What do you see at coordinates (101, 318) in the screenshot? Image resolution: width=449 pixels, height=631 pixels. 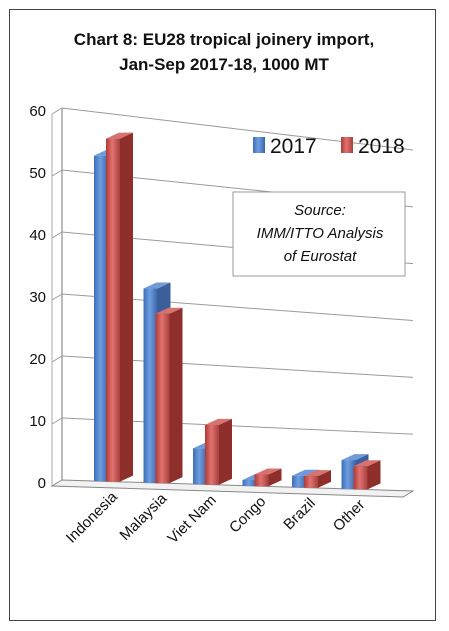 I see `bar-2017-0-front` at bounding box center [101, 318].